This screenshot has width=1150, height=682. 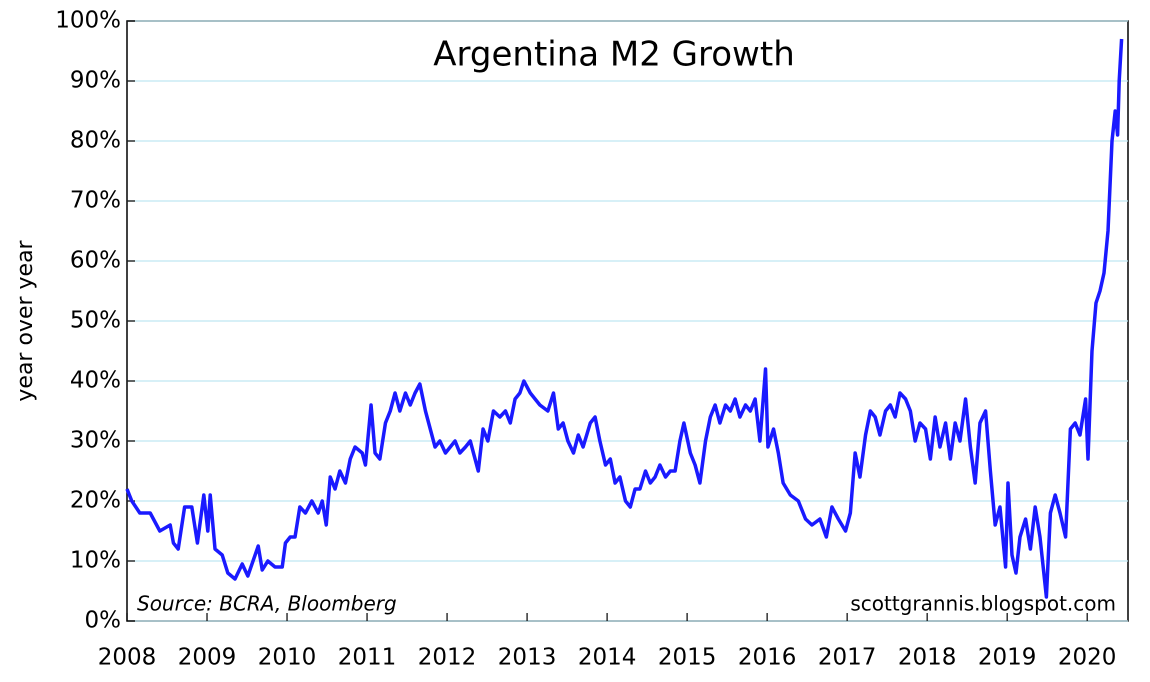 I want to click on x-tick-label: 2012, so click(x=447, y=658).